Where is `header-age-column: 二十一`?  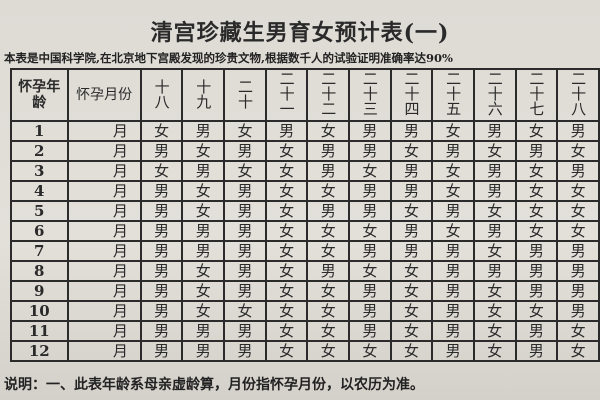 header-age-column: 二十一 is located at coordinates (286, 95).